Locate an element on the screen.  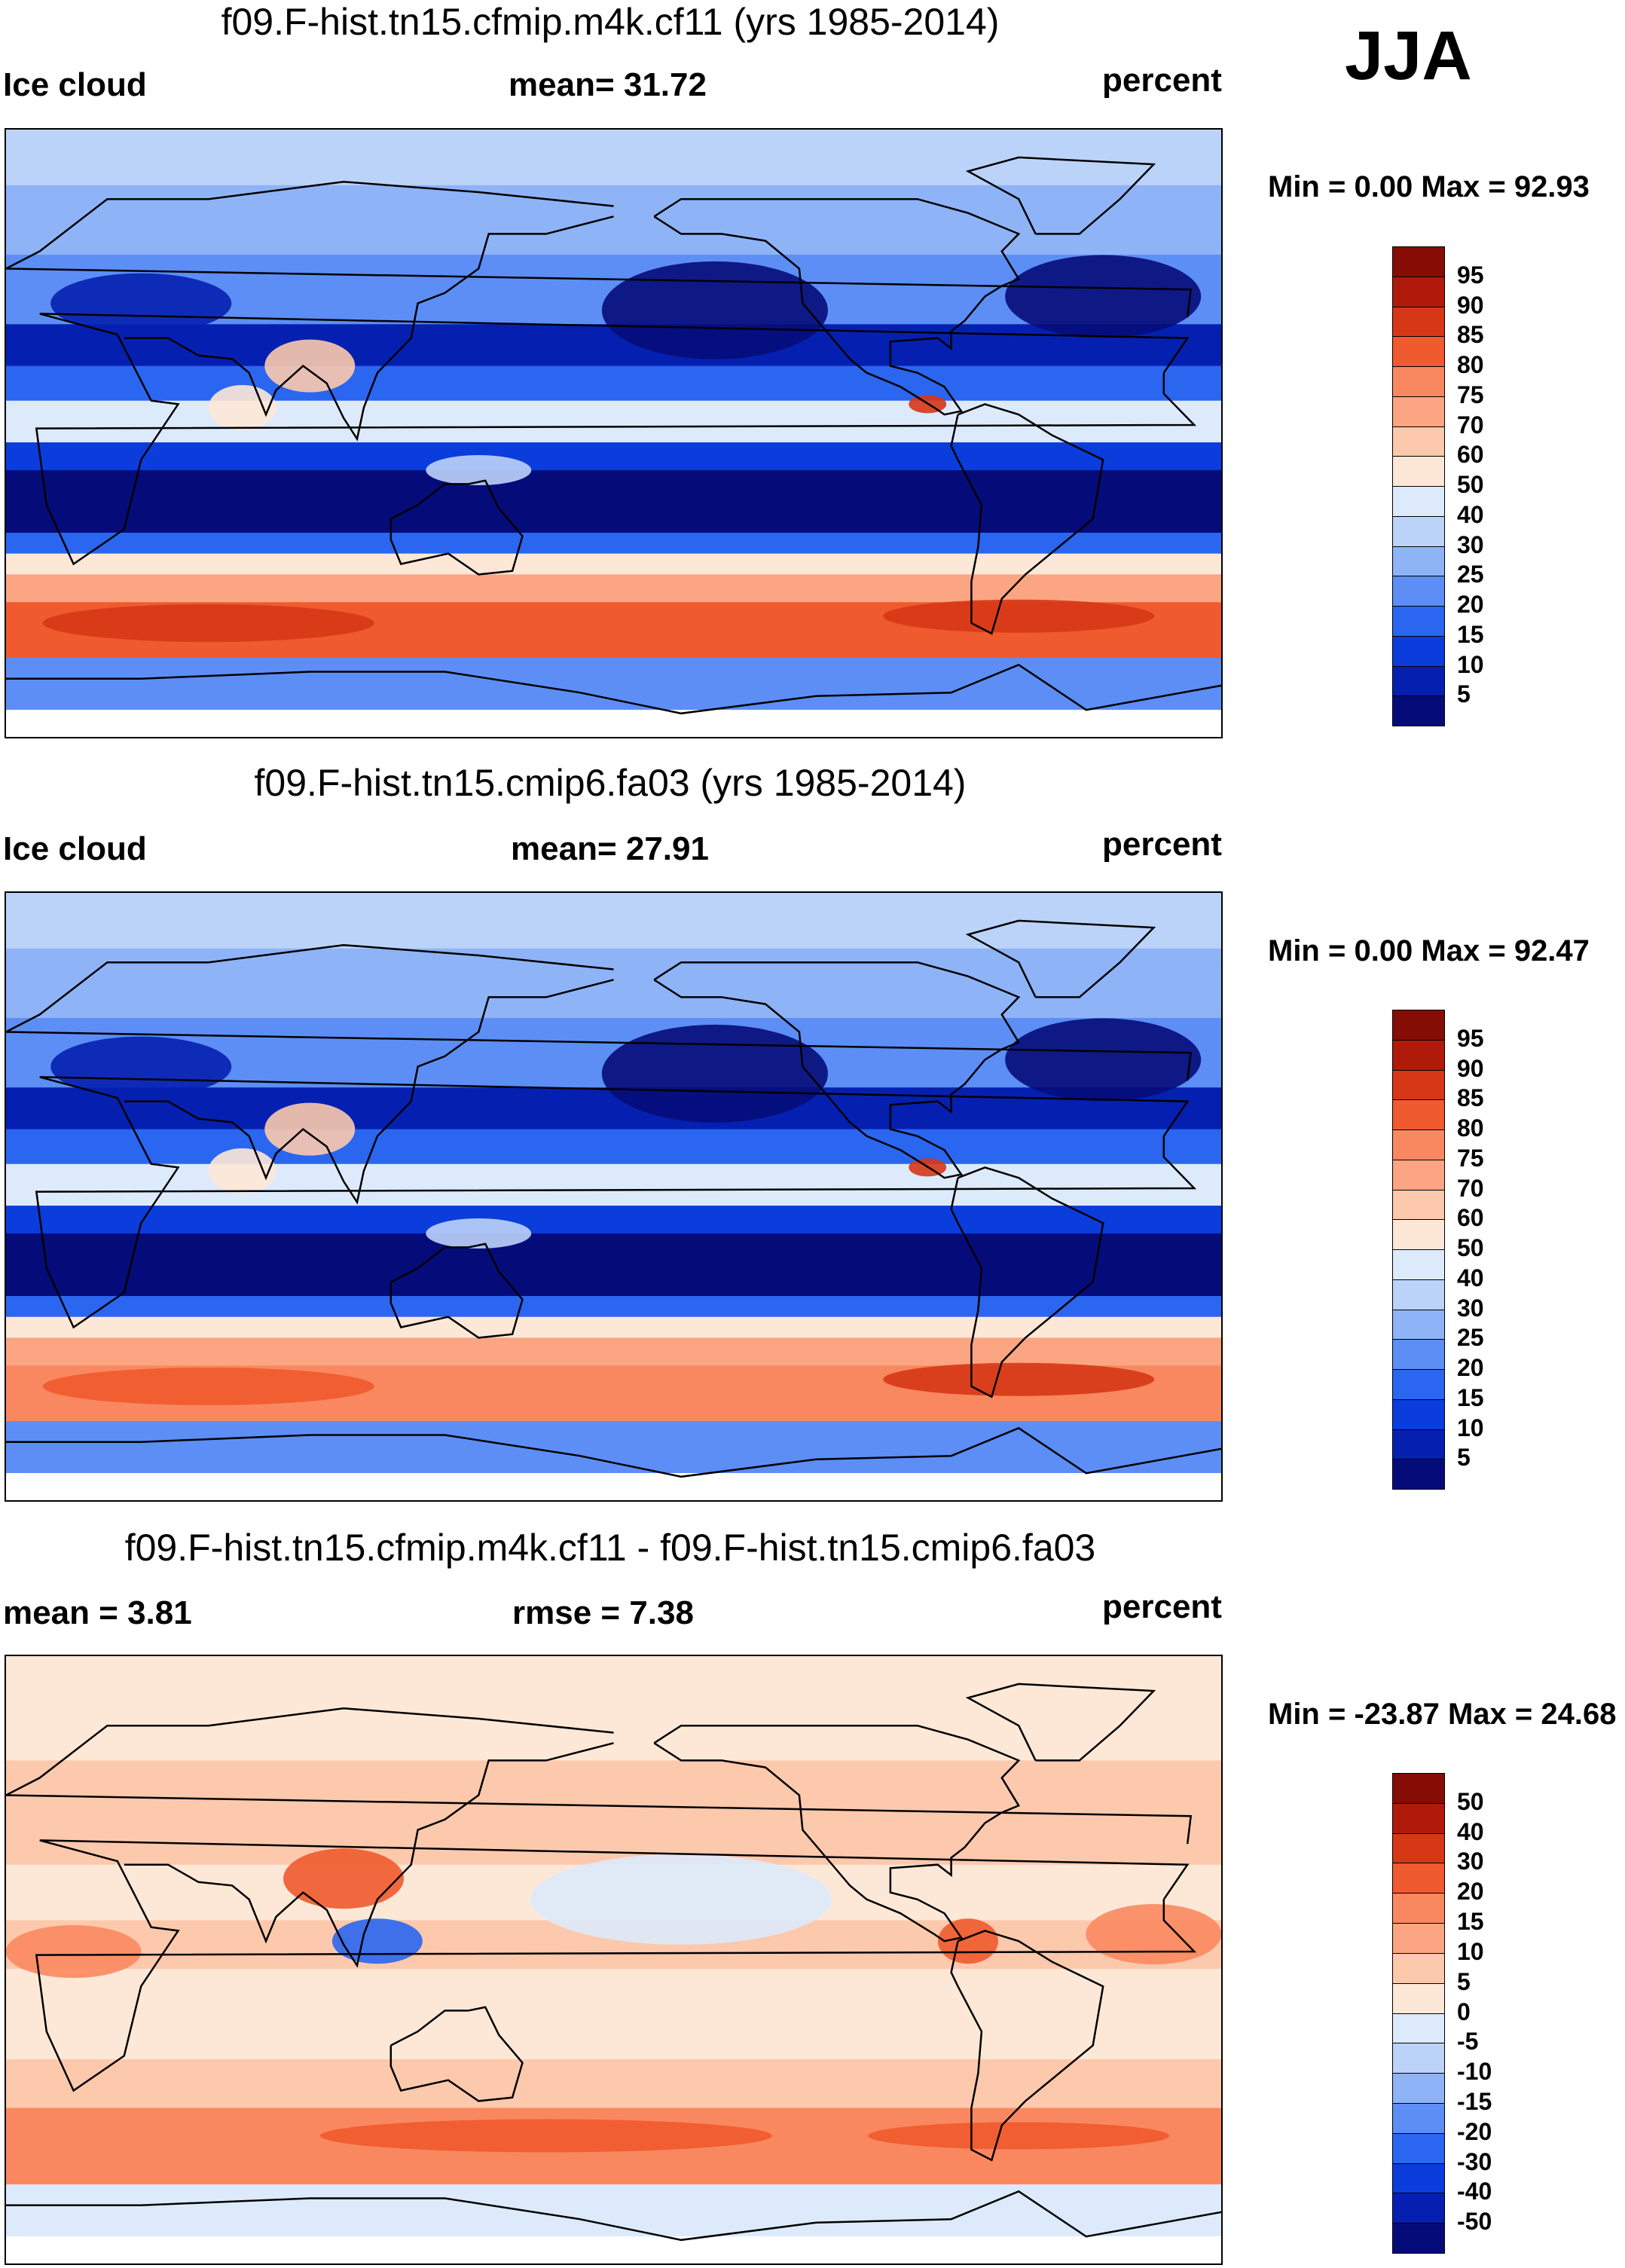
colorbar-tick-label: 90 is located at coordinates (1470, 1068).